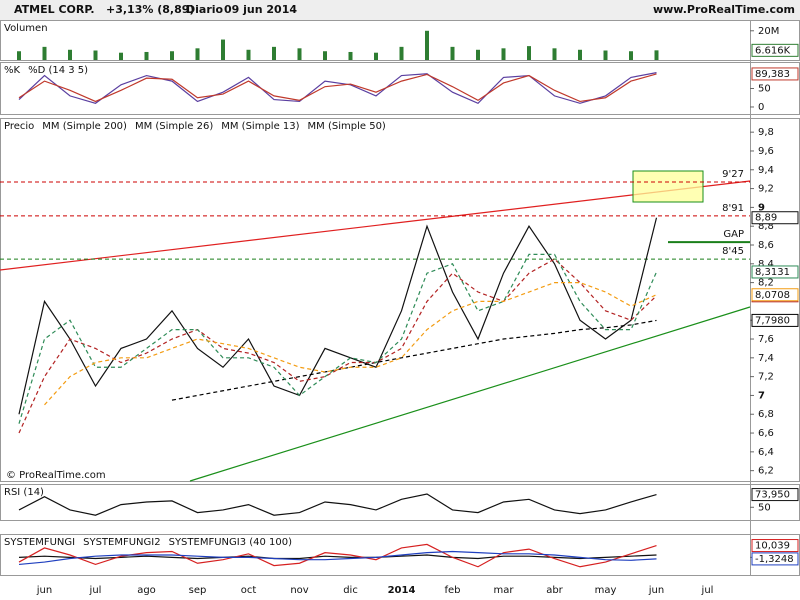  Describe the element at coordinates (768, 31) in the screenshot. I see `y-tick-label: 20M` at that location.